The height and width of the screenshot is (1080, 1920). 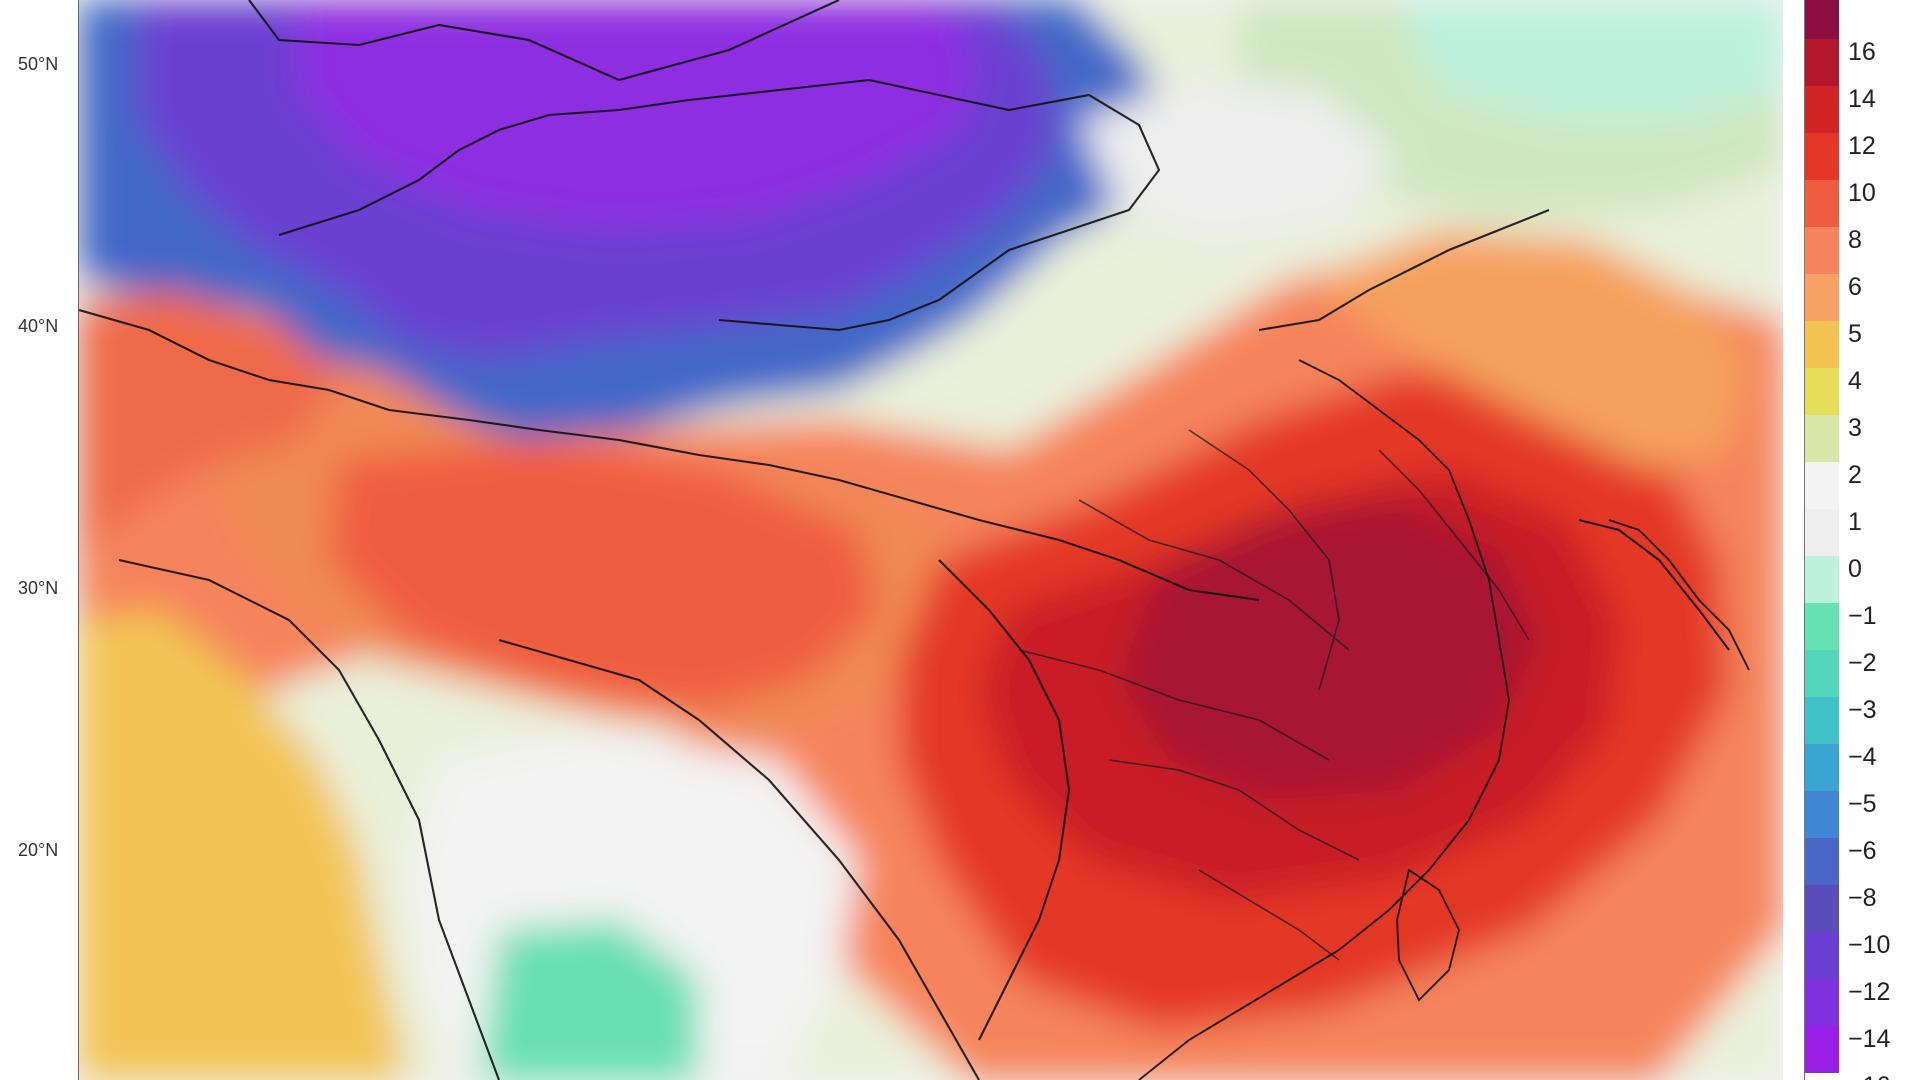 I want to click on northern-border, so click(x=719, y=205).